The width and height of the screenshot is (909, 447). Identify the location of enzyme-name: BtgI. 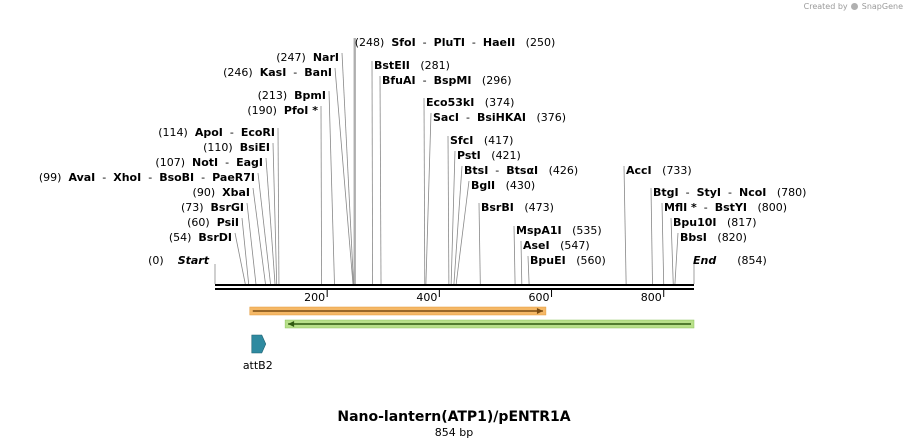
(666, 192).